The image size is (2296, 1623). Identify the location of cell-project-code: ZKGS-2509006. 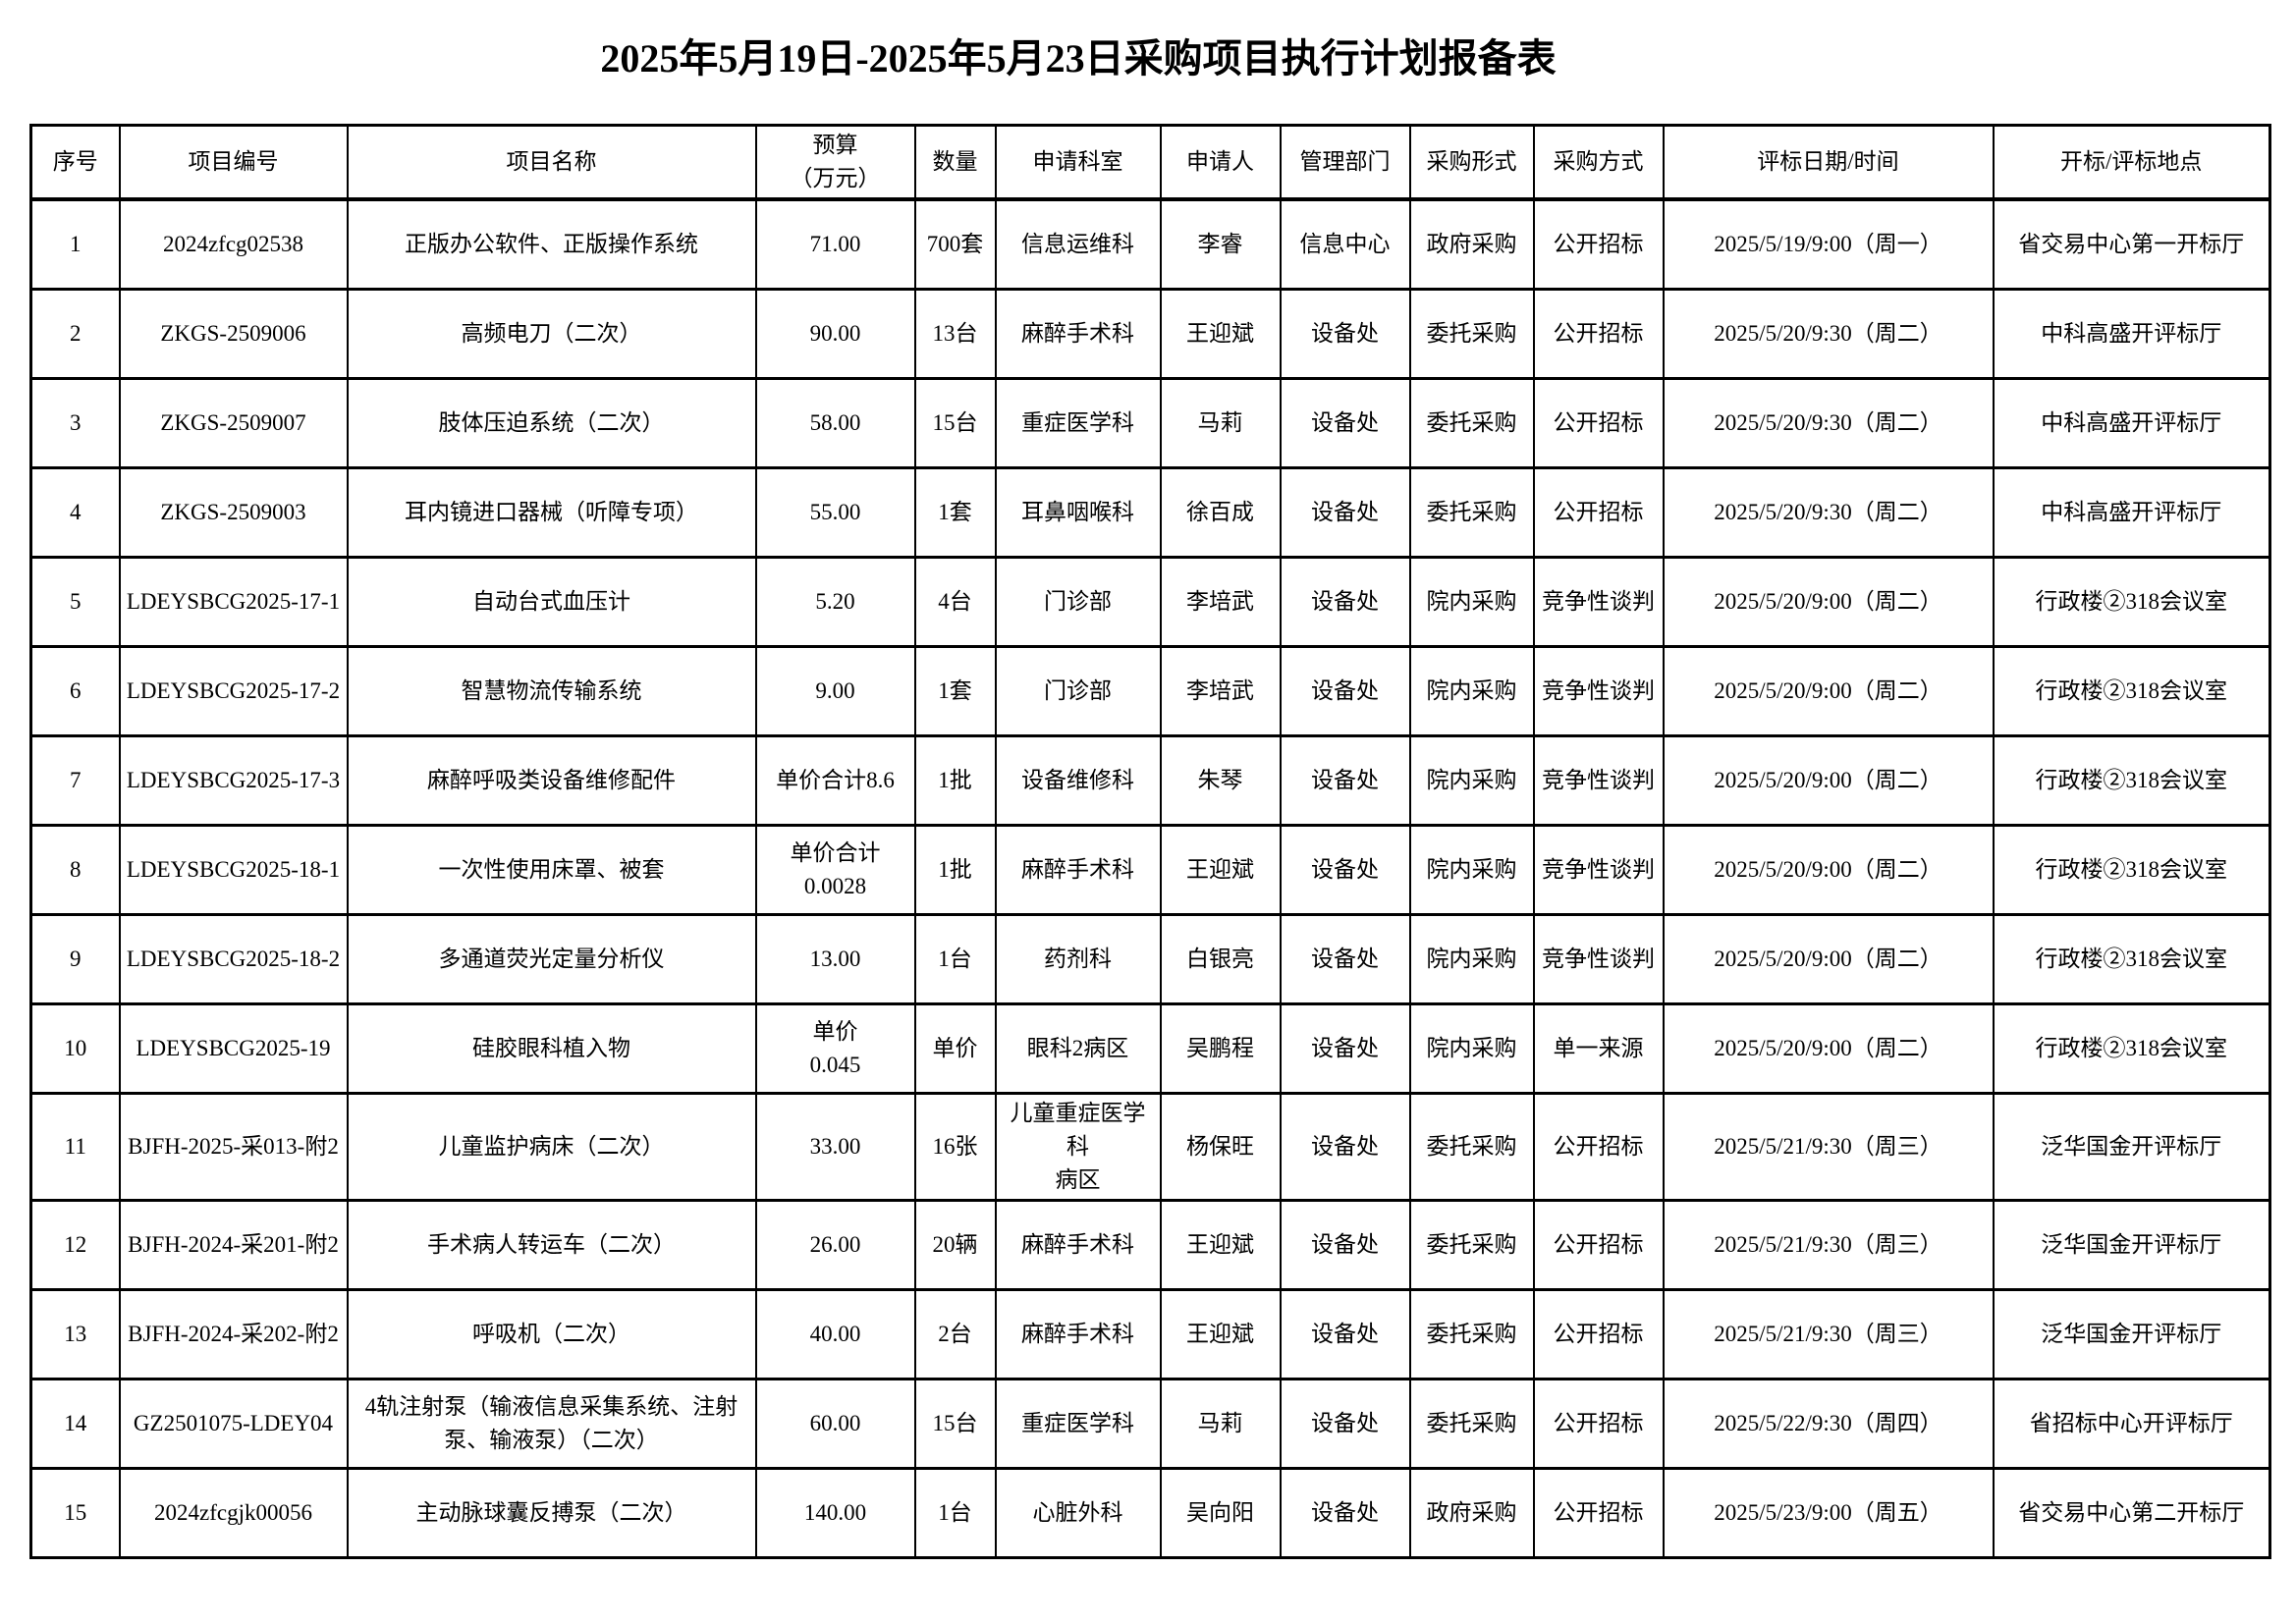
(233, 334).